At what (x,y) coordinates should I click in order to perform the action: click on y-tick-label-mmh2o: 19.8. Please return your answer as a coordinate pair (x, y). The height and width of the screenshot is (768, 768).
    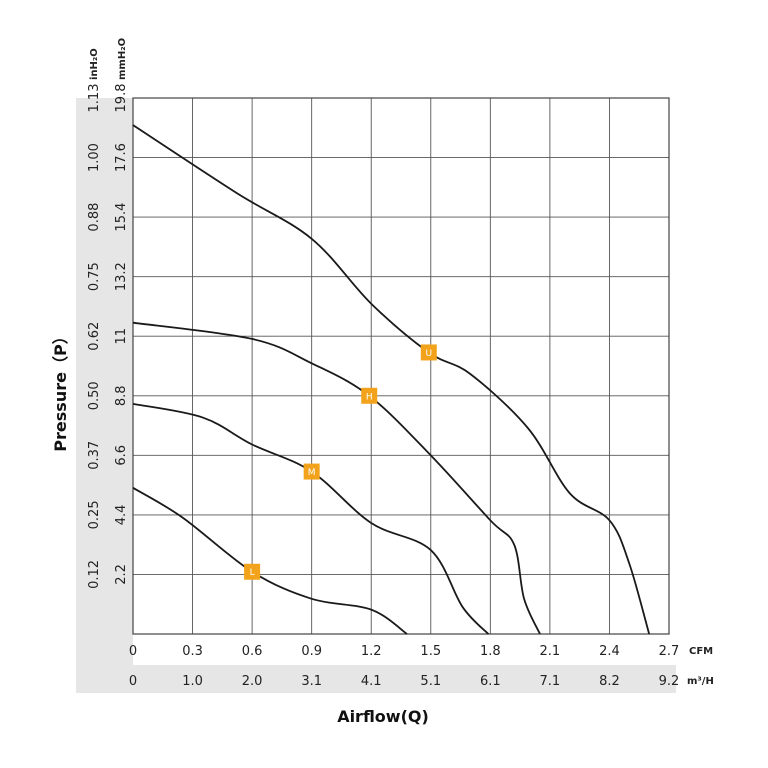
    Looking at the image, I should click on (121, 98).